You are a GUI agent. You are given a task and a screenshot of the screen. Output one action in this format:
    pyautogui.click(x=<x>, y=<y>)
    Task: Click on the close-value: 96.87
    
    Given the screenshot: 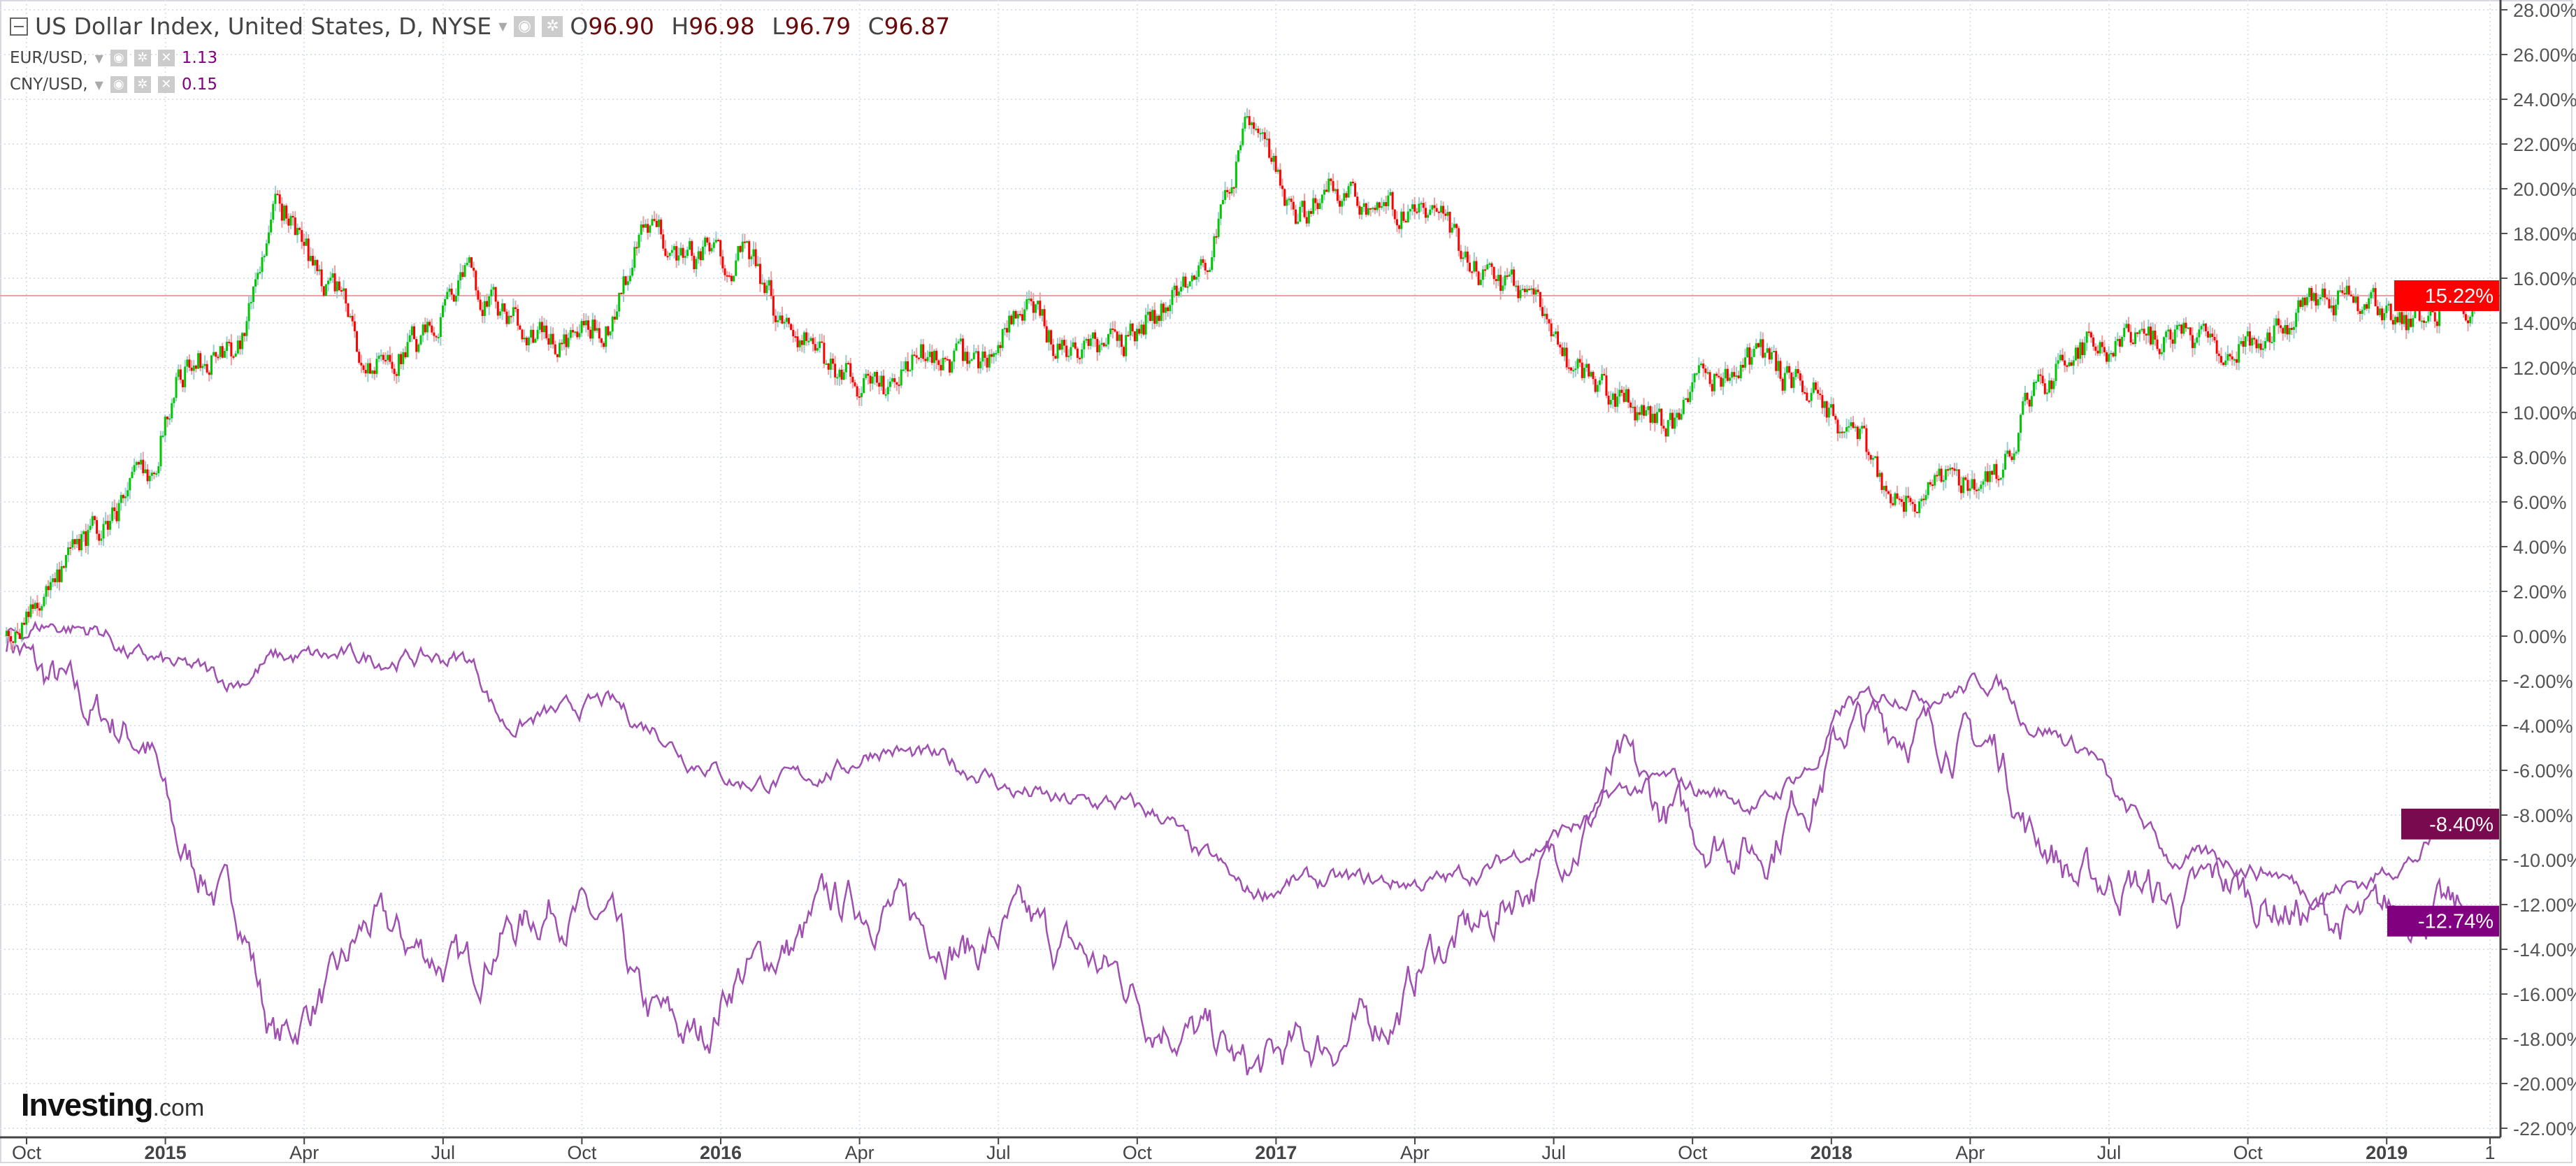 What is the action you would take?
    pyautogui.click(x=917, y=27)
    